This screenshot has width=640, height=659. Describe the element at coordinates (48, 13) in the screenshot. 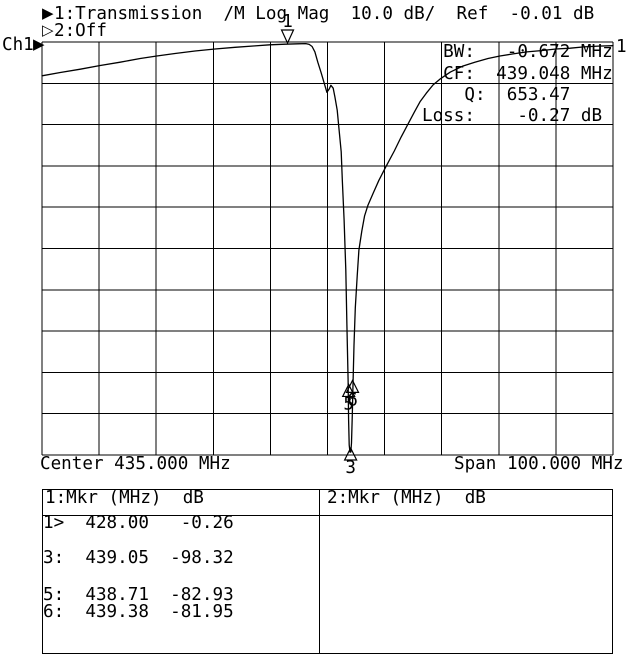

I see `trace1-active-icon: ▶` at that location.